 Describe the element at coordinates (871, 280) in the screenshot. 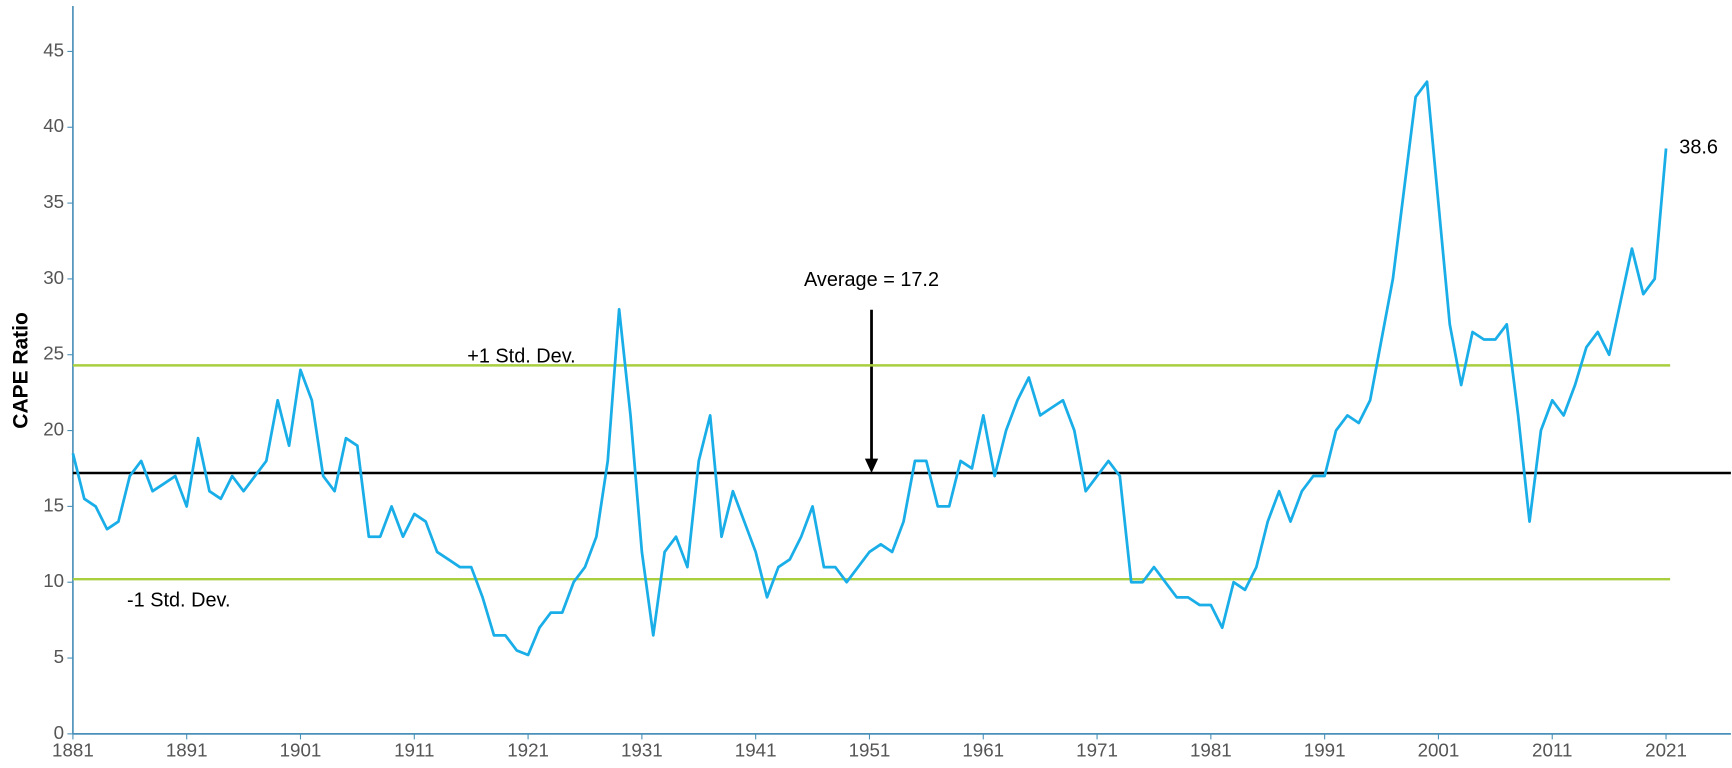

I see `reference-label: Average = 17.2` at that location.